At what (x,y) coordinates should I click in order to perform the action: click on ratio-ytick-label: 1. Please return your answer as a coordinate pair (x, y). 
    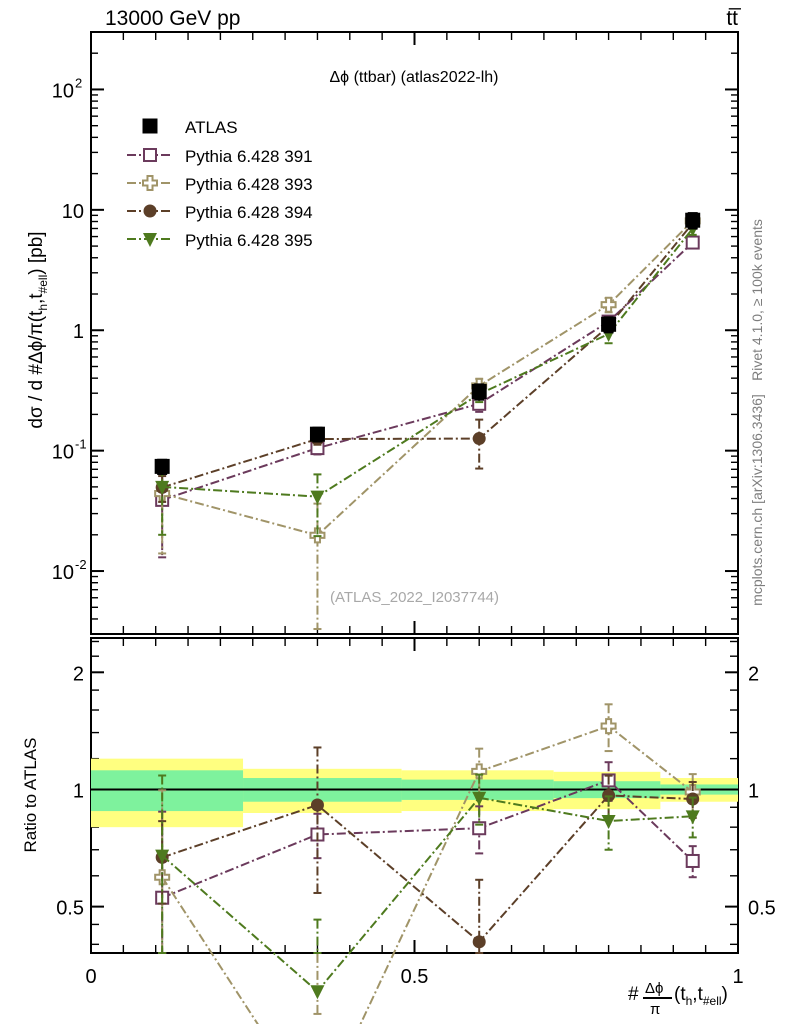
    Looking at the image, I should click on (78, 791).